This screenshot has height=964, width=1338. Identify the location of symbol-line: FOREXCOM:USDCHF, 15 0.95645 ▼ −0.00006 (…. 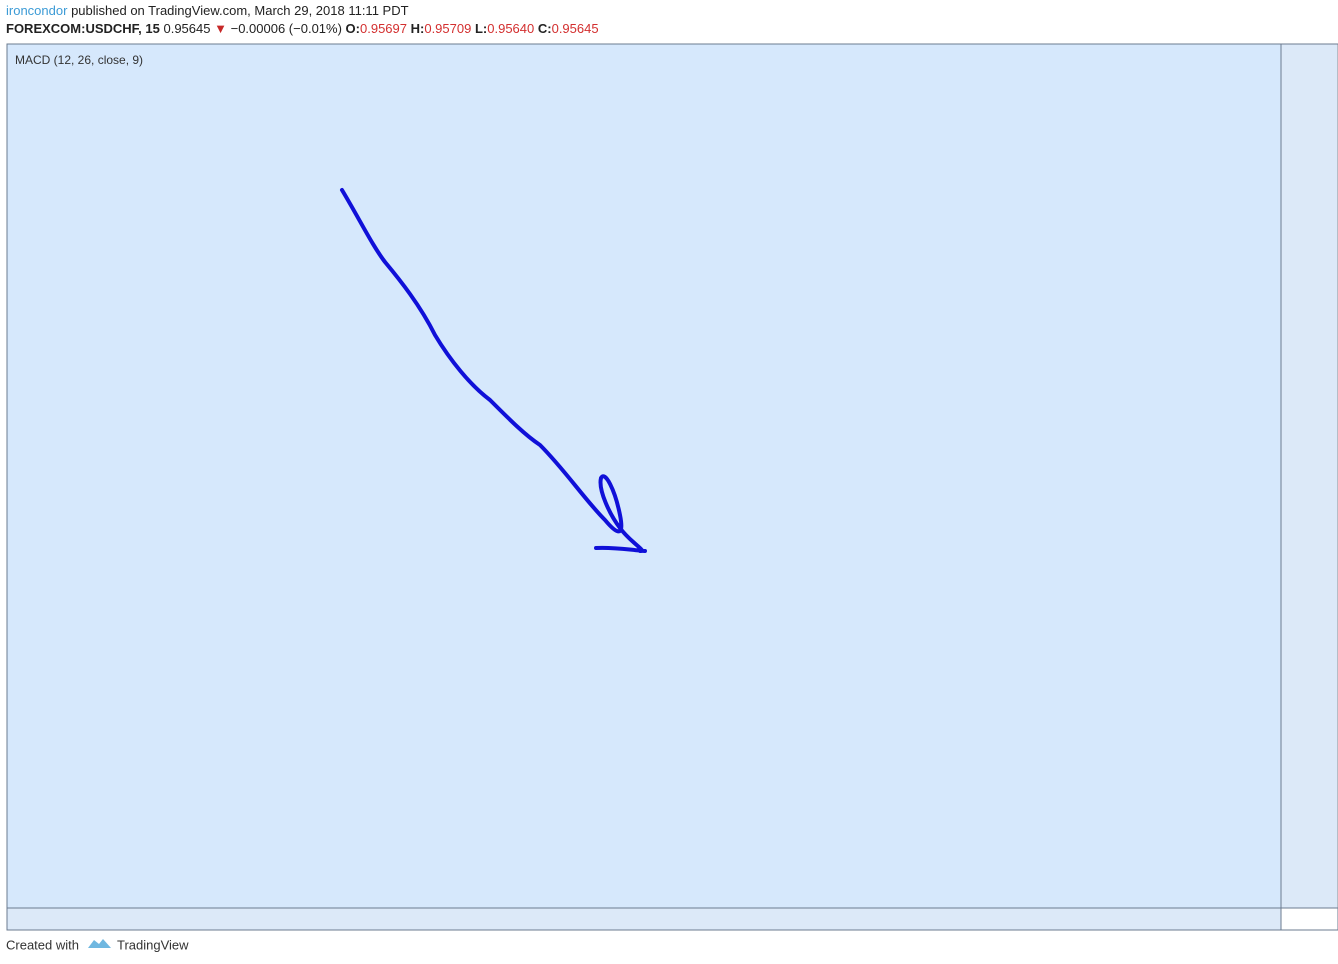
(302, 28).